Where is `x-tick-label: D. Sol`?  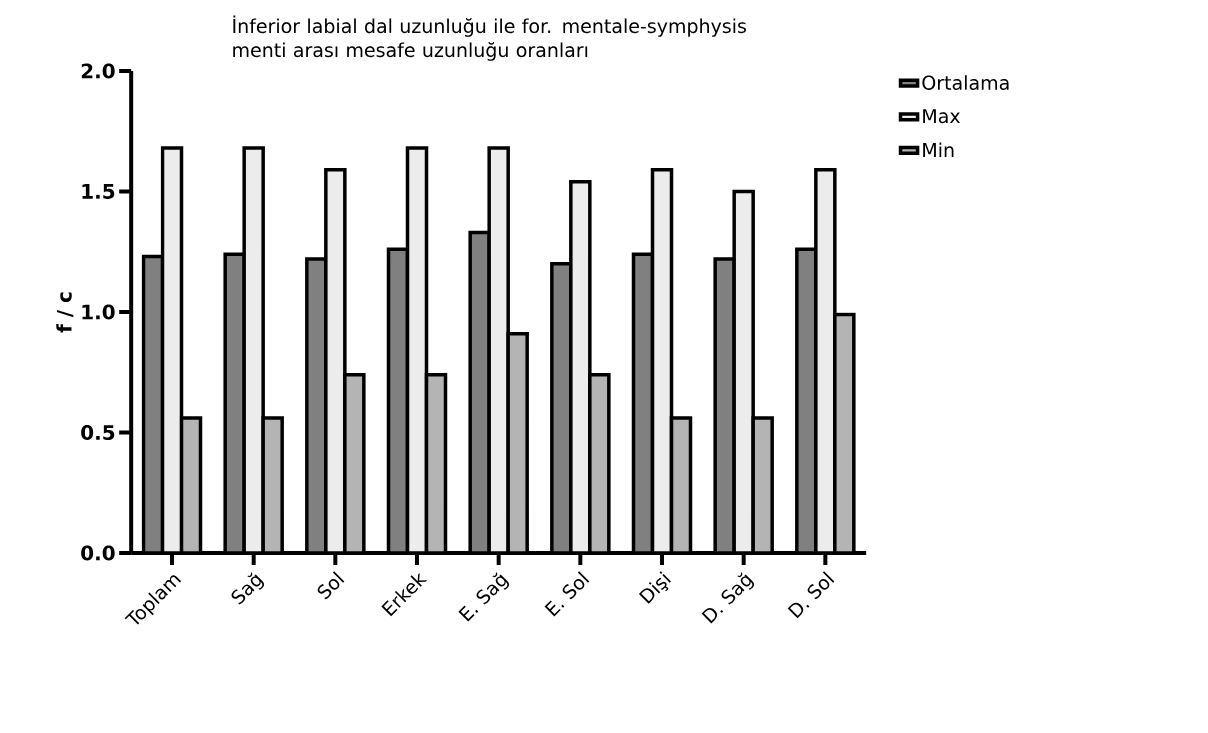
x-tick-label: D. Sol is located at coordinates (811, 595).